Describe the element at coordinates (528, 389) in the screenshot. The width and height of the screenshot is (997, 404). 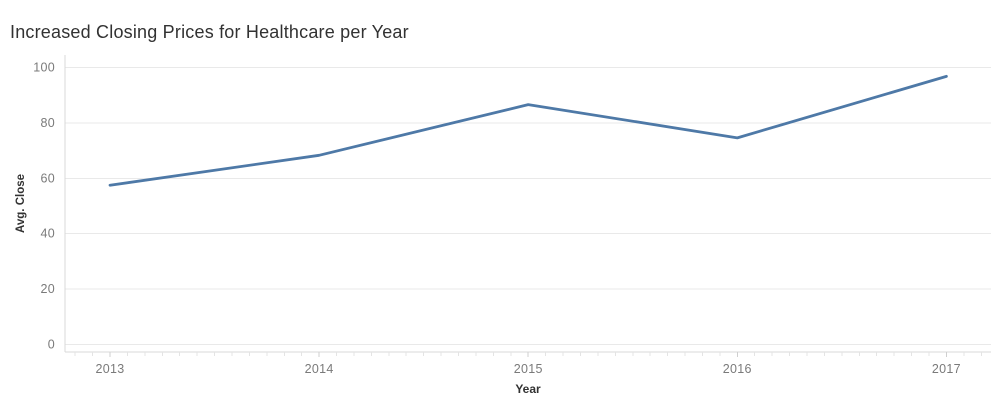
I see `x-axis-title: Year` at that location.